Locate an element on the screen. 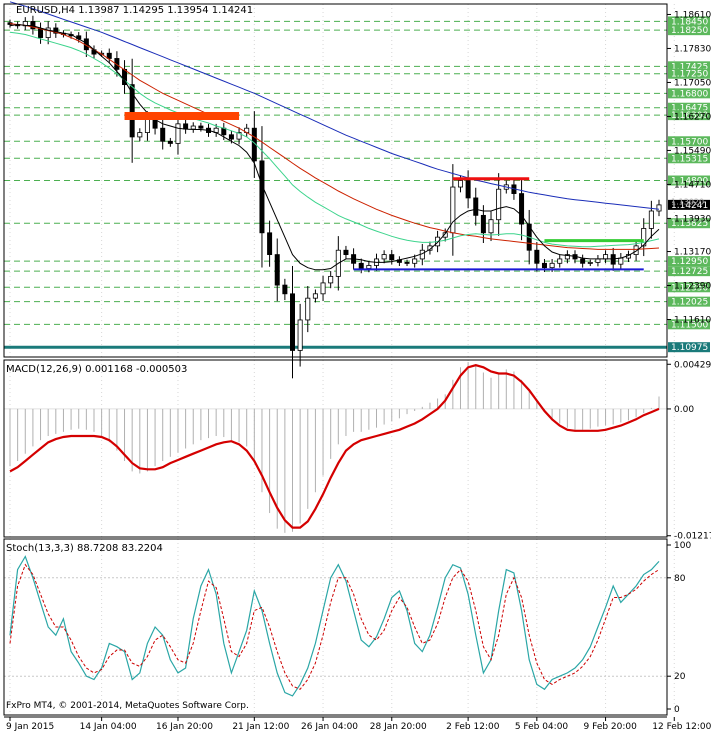  time-label: 21 Jan 12:00 is located at coordinates (260, 727).